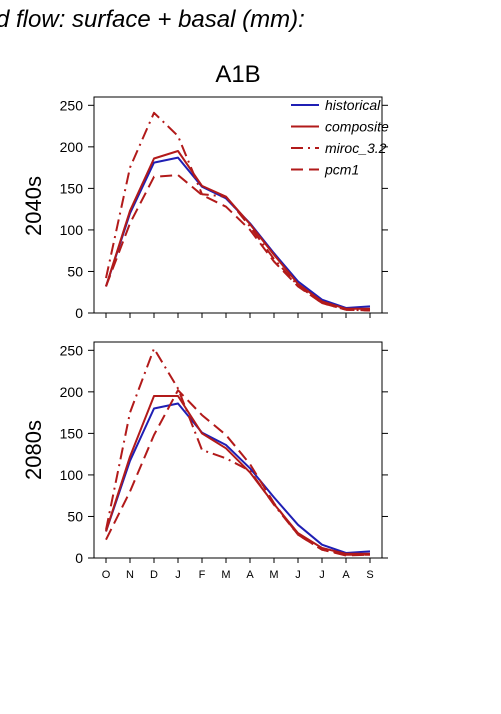  I want to click on panel-row-label-2040s: 2040s, so click(33, 206).